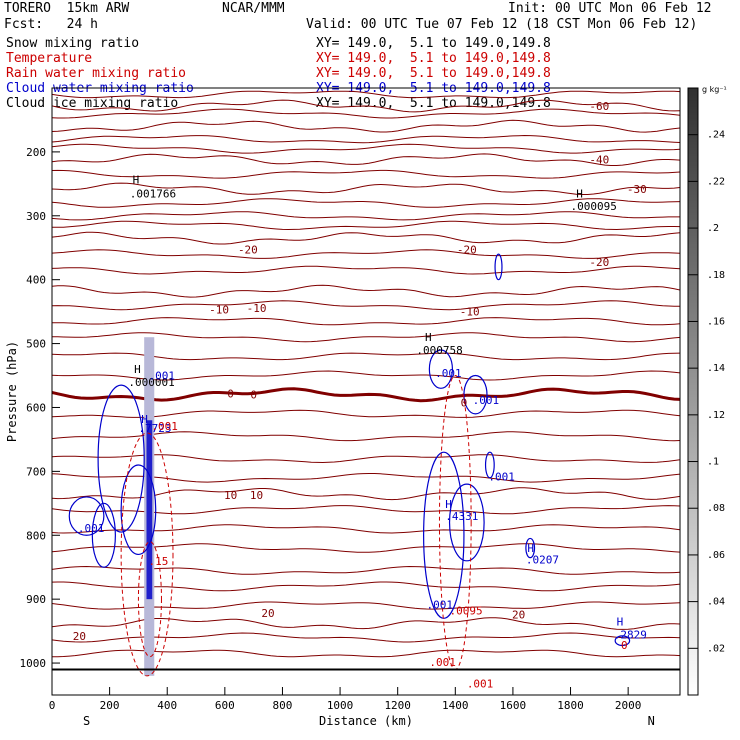  What do you see at coordinates (230, 495) in the screenshot?
I see `isotherm-label: 10` at bounding box center [230, 495].